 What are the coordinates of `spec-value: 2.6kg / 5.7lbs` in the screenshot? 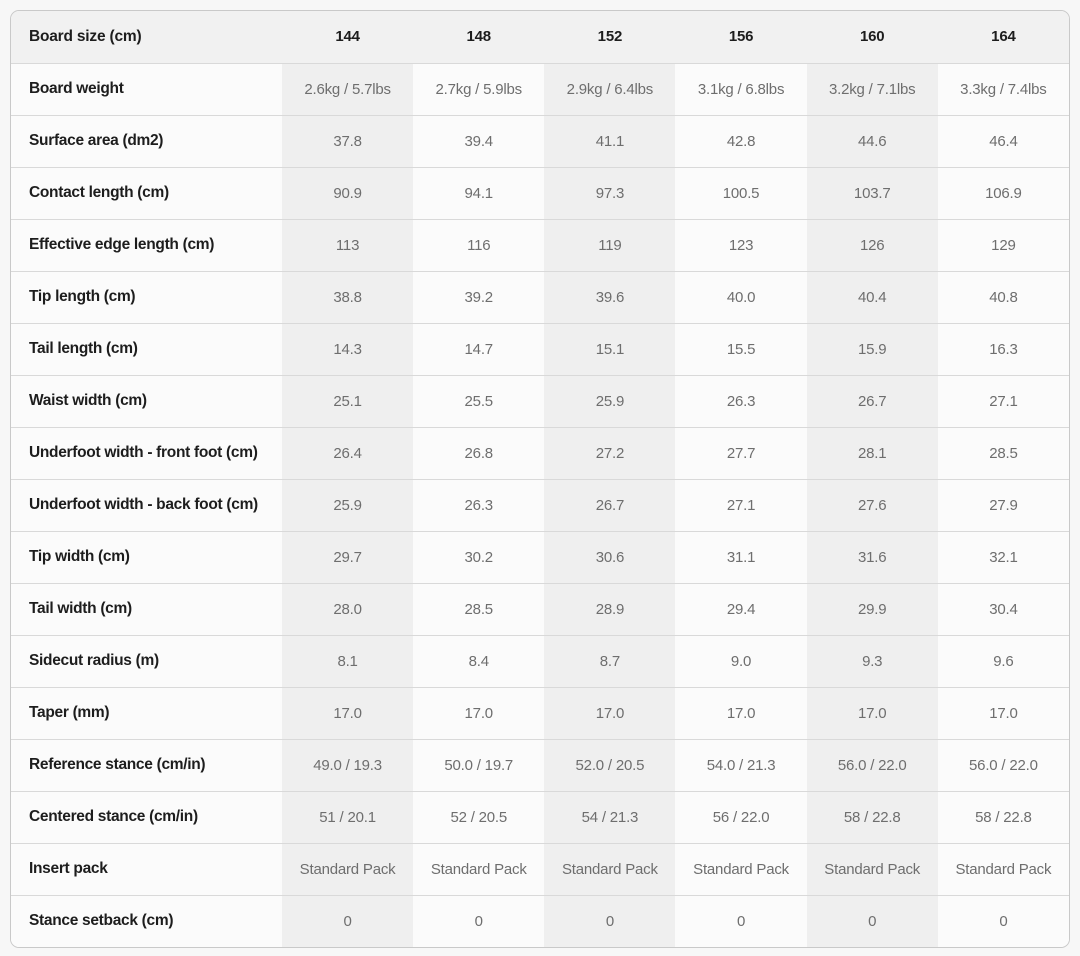 It's located at (348, 88).